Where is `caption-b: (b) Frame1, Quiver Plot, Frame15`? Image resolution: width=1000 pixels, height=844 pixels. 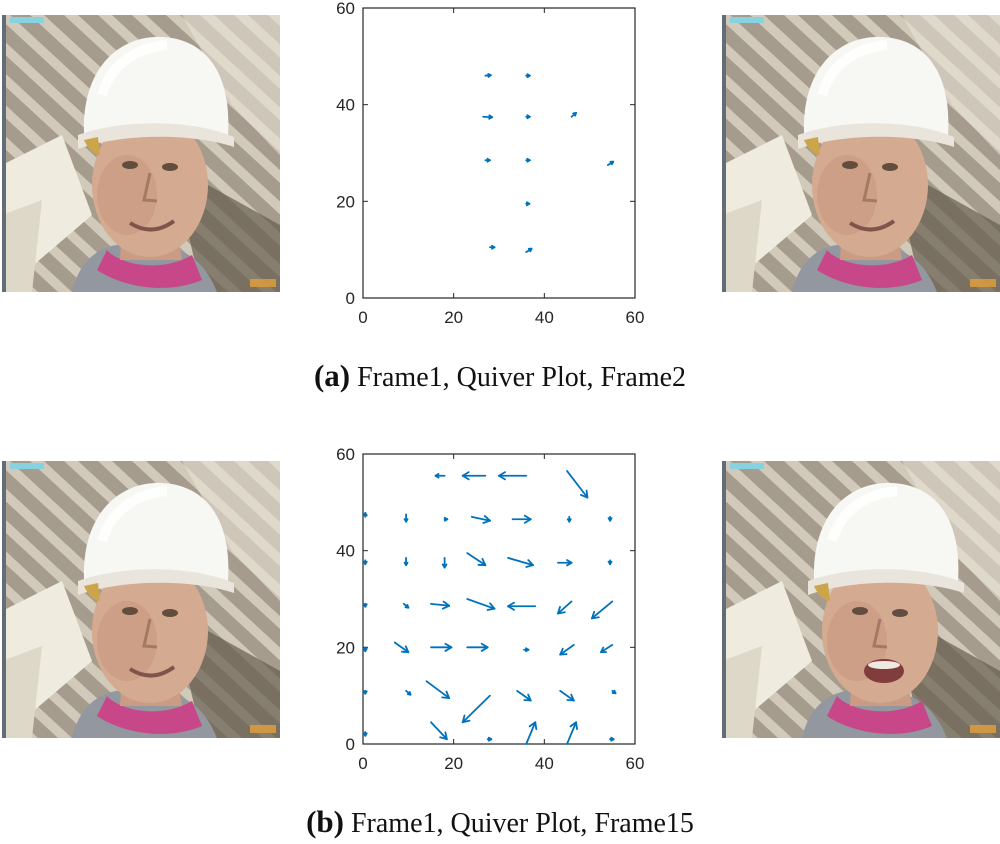 caption-b: (b) Frame1, Quiver Plot, Frame15 is located at coordinates (500, 822).